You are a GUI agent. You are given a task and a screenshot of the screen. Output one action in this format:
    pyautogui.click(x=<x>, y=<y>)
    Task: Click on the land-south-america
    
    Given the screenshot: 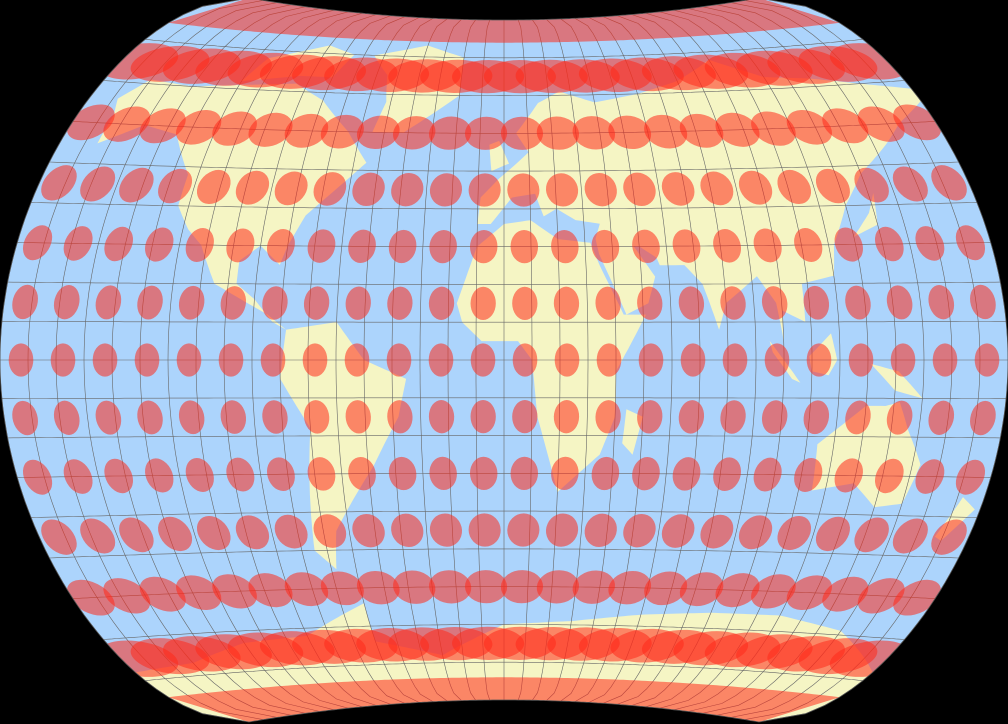 What is the action you would take?
    pyautogui.click(x=343, y=446)
    